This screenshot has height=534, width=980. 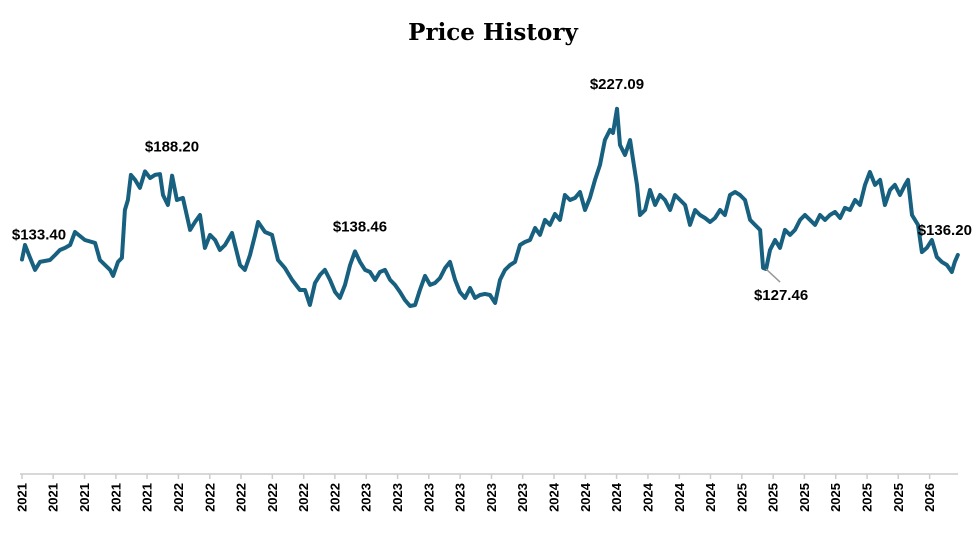 I want to click on annotation-leader-line, so click(x=773, y=275).